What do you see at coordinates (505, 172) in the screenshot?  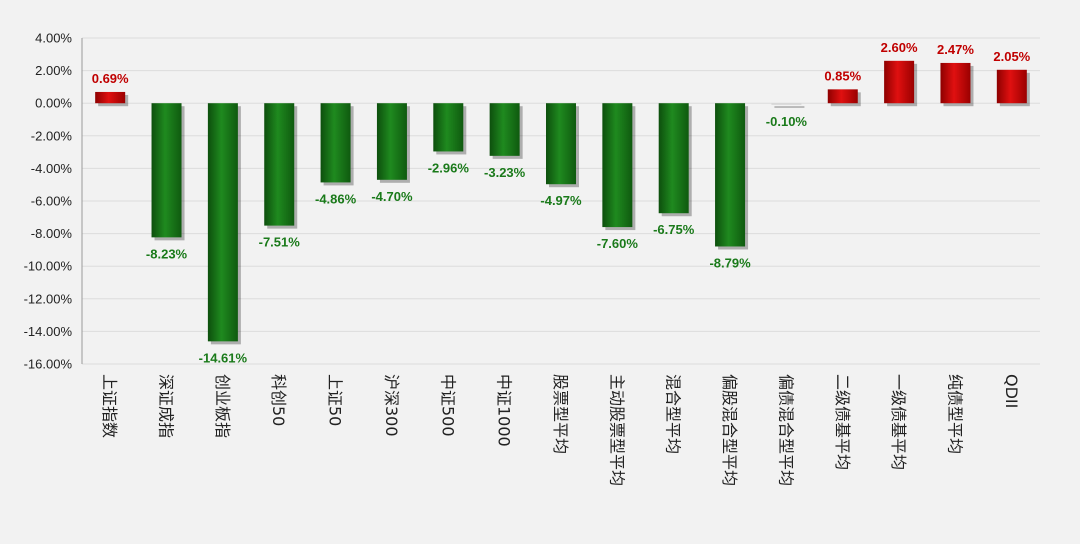 I see `data-label: -3.23%` at bounding box center [505, 172].